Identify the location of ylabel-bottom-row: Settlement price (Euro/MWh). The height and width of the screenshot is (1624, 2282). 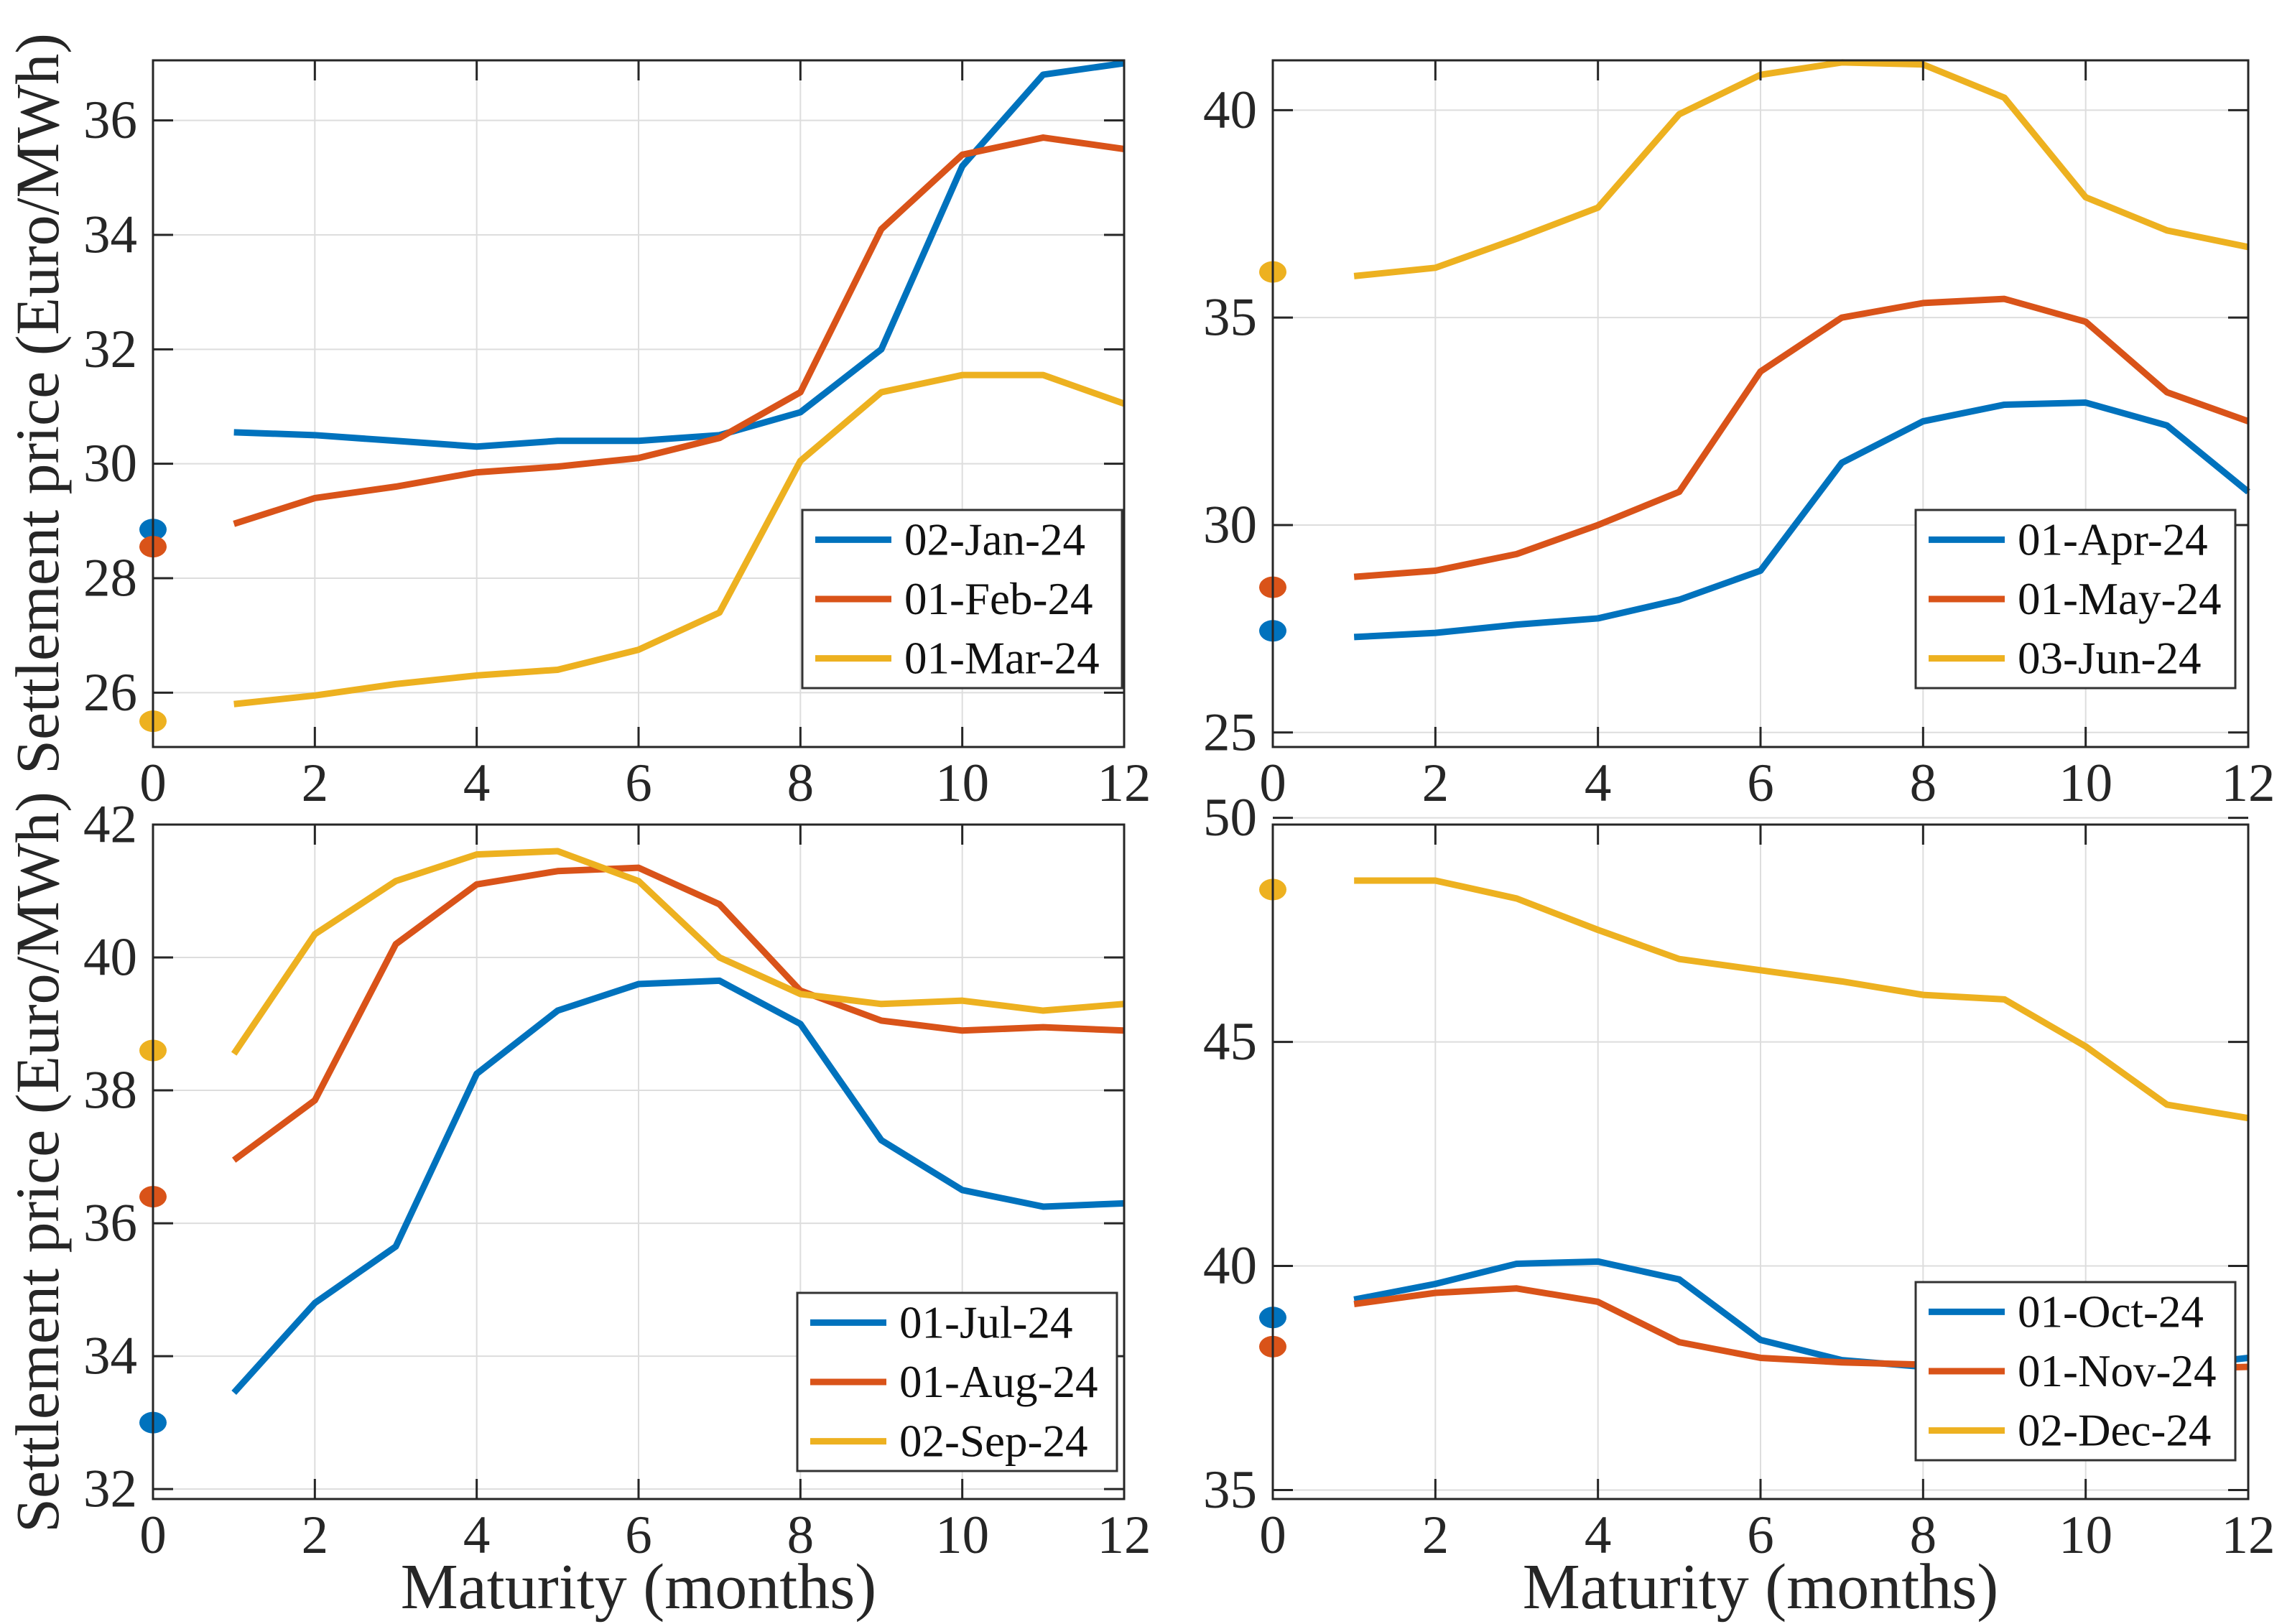
(37, 1162).